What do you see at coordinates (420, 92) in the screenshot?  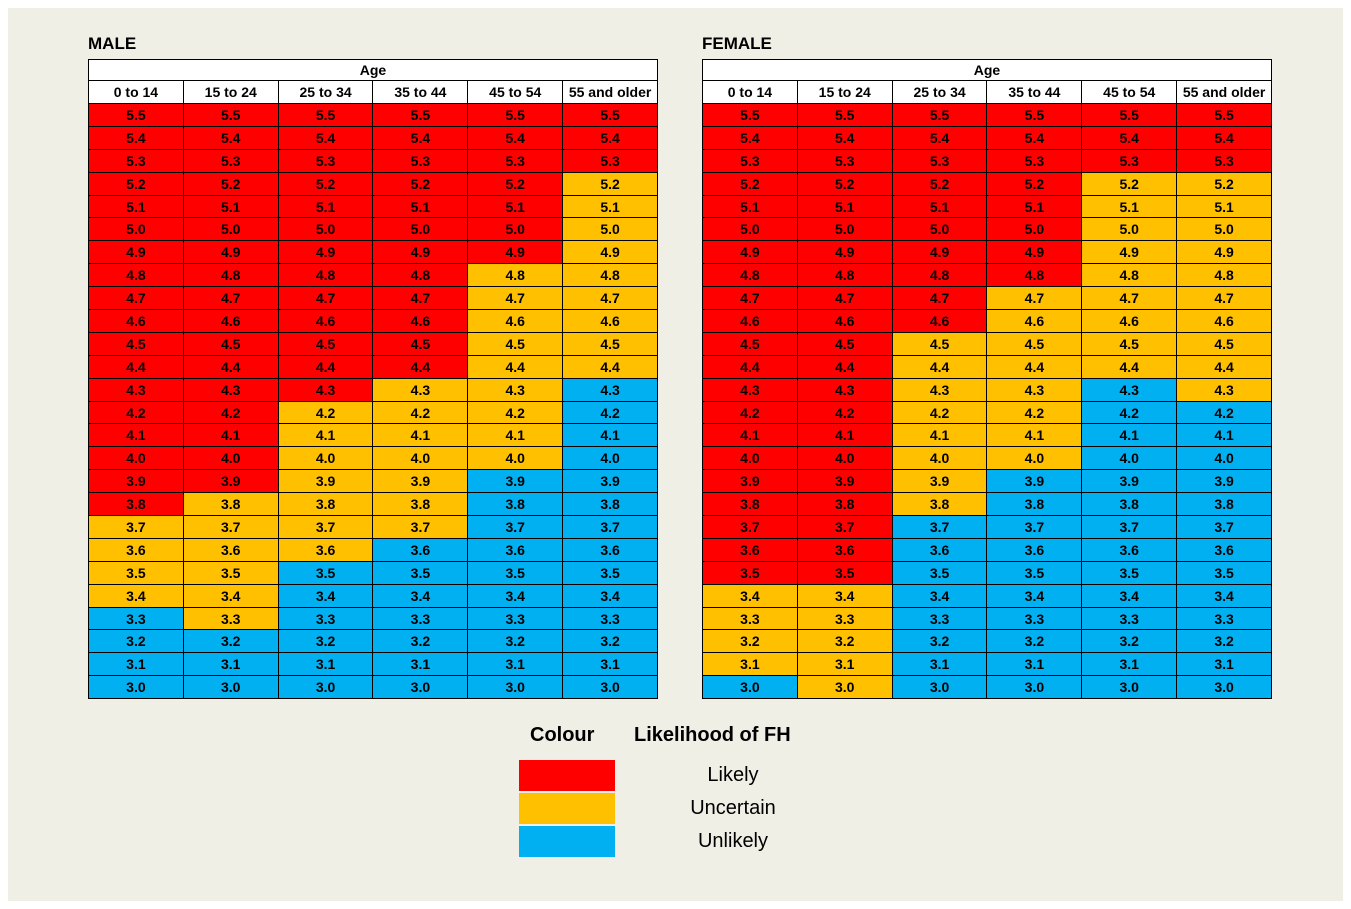 I see `column-header: 35 to 44` at bounding box center [420, 92].